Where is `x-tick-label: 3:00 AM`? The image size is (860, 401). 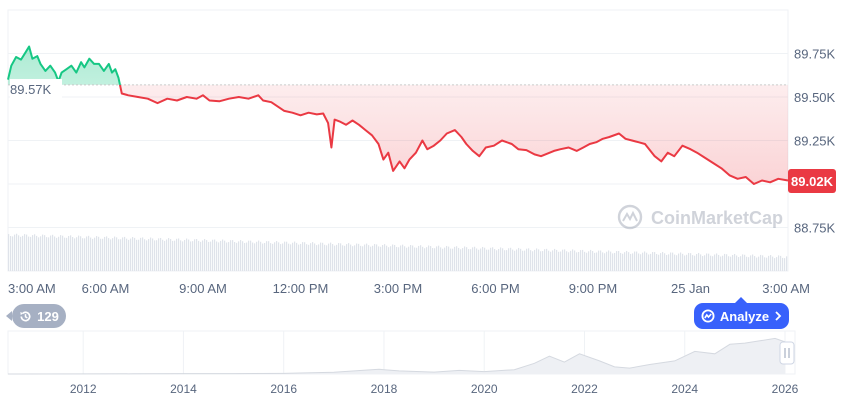 x-tick-label: 3:00 AM is located at coordinates (786, 288).